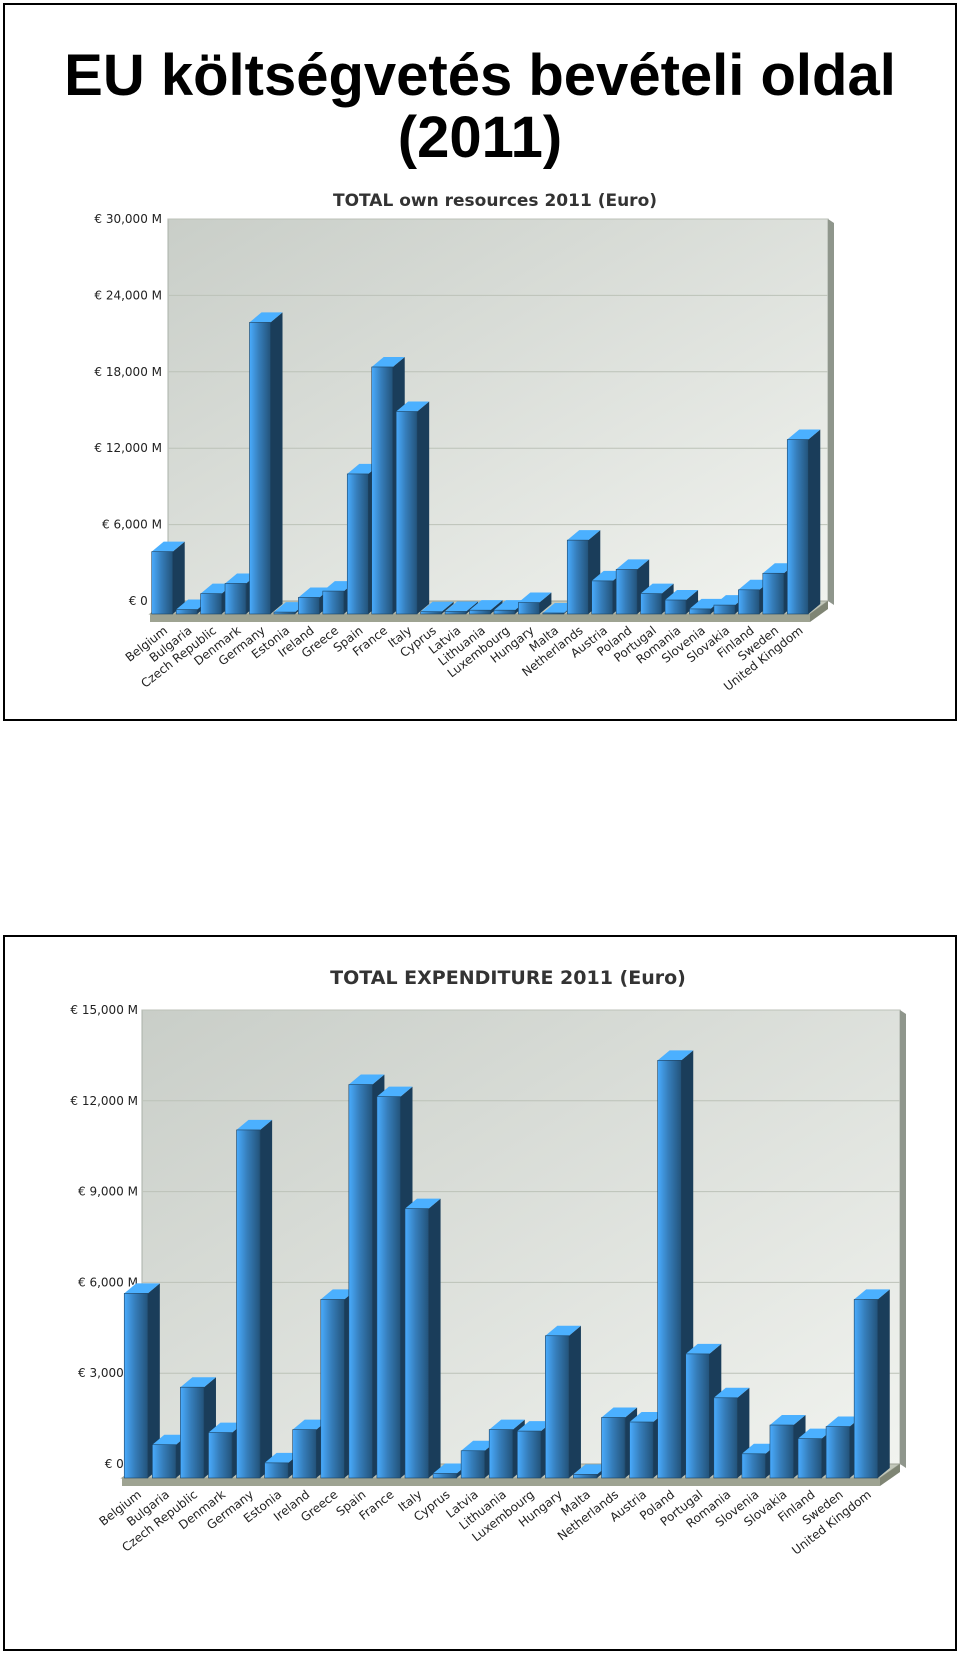  Describe the element at coordinates (480, 106) in the screenshot. I see `slide-title: EU költségvetés bevételi oldal (2011)` at that location.